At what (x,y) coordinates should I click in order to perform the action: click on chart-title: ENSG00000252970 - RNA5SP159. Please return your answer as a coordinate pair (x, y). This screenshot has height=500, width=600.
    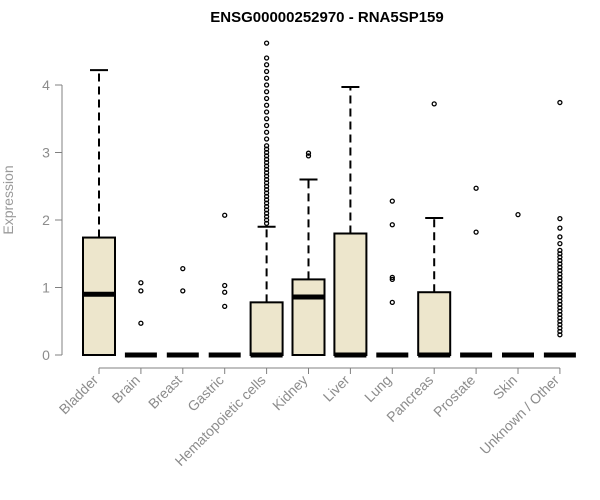
    Looking at the image, I should click on (326, 17).